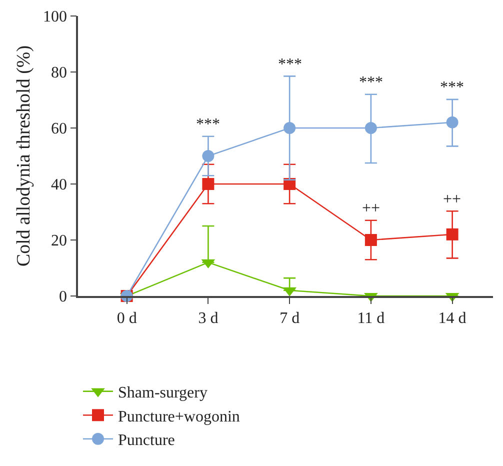 The width and height of the screenshot is (503, 466). Describe the element at coordinates (208, 318) in the screenshot. I see `x-tick-label: 3 d` at that location.